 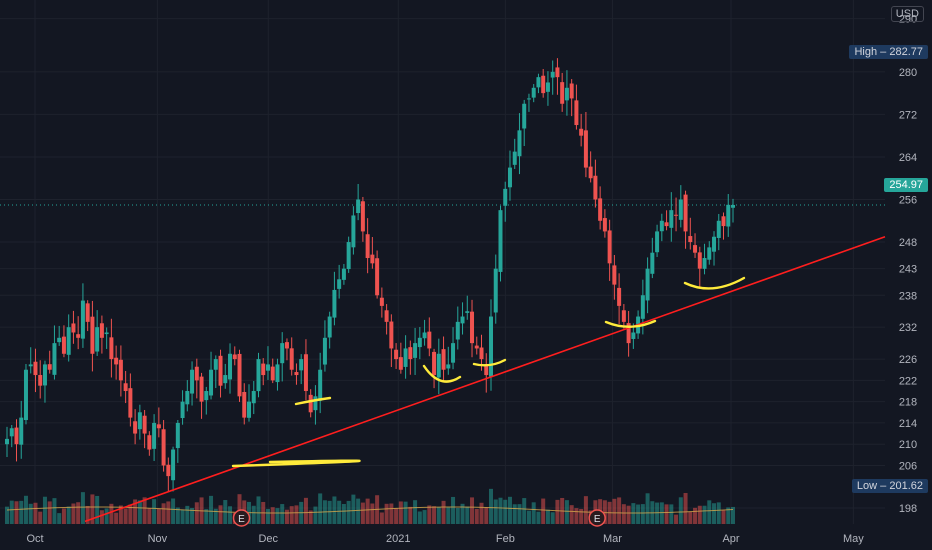 What do you see at coordinates (889, 486) in the screenshot?
I see `low-price-tag: Low – 201.62` at bounding box center [889, 486].